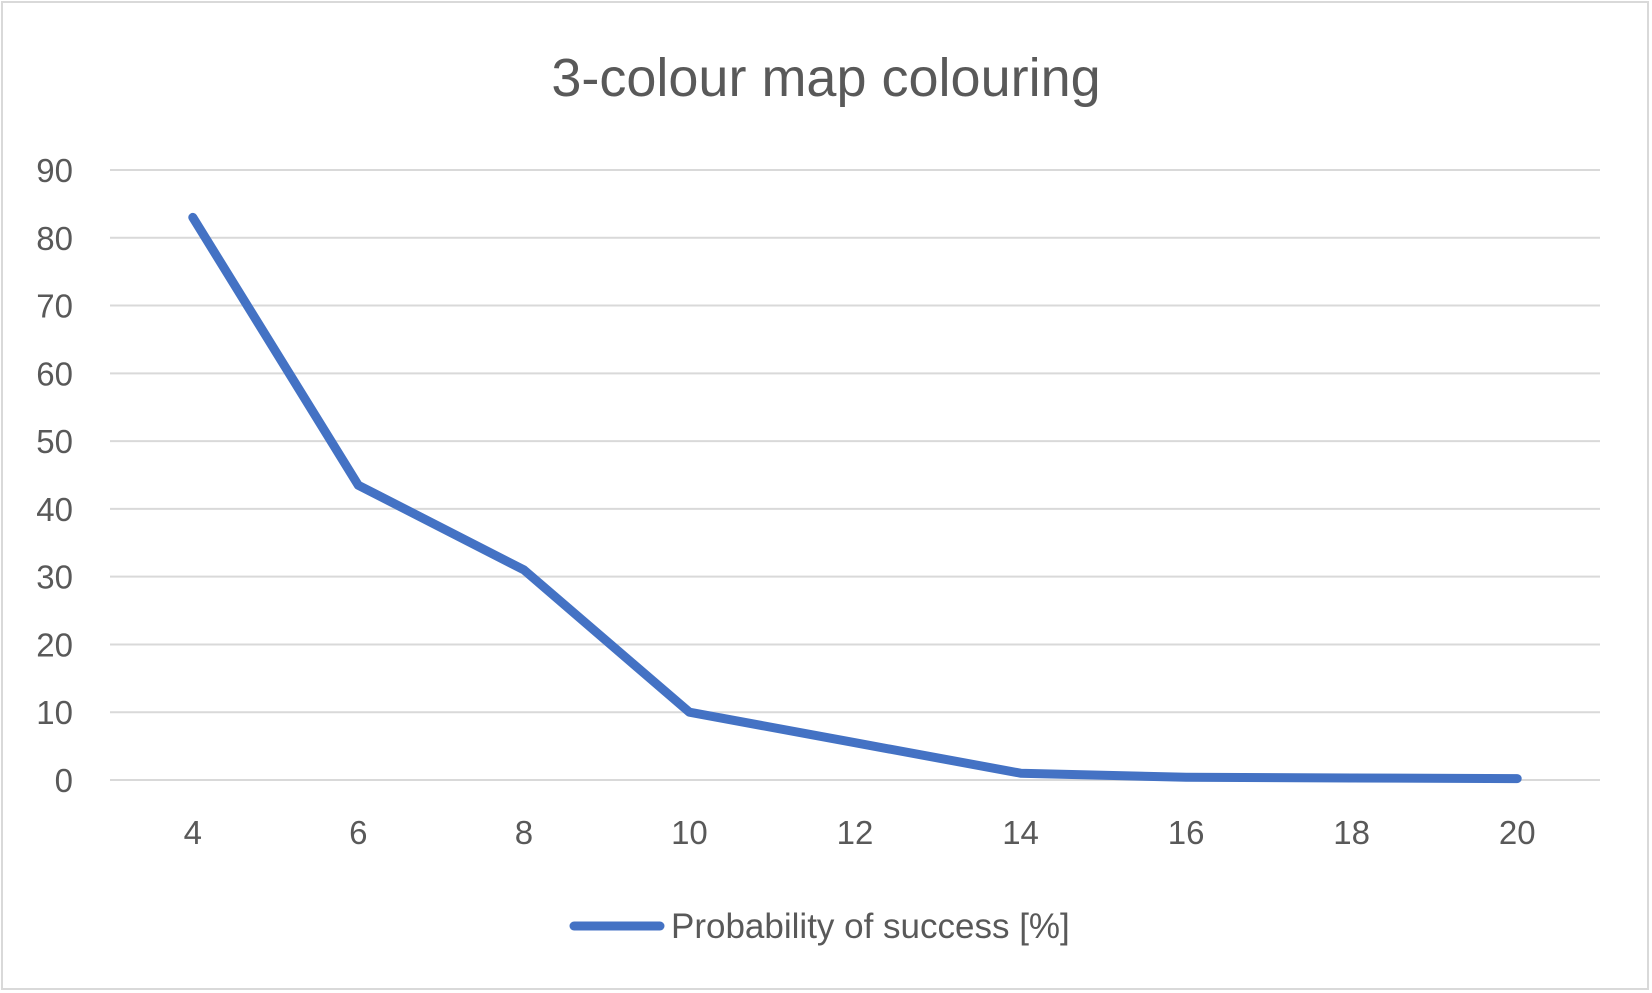  I want to click on x-tick-label: 20, so click(1517, 832).